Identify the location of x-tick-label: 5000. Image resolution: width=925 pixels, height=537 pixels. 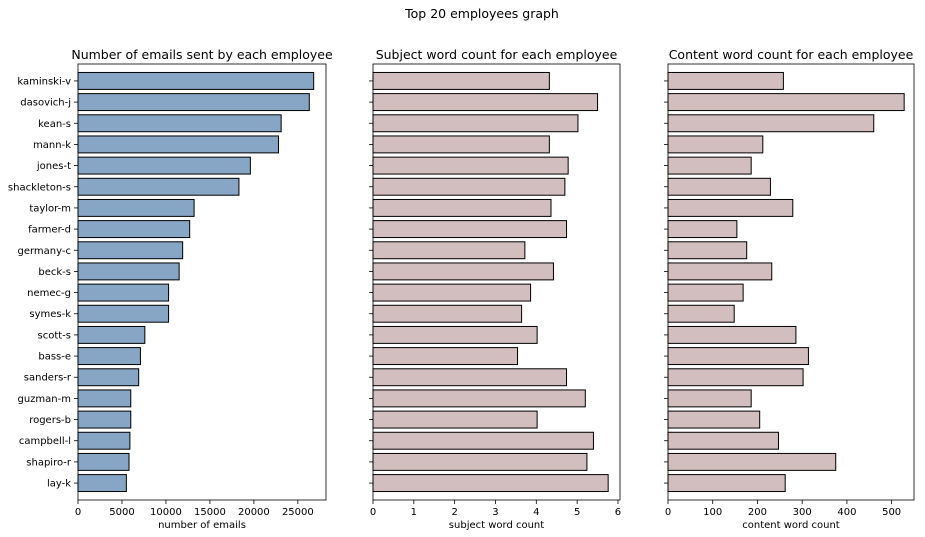
(121, 512).